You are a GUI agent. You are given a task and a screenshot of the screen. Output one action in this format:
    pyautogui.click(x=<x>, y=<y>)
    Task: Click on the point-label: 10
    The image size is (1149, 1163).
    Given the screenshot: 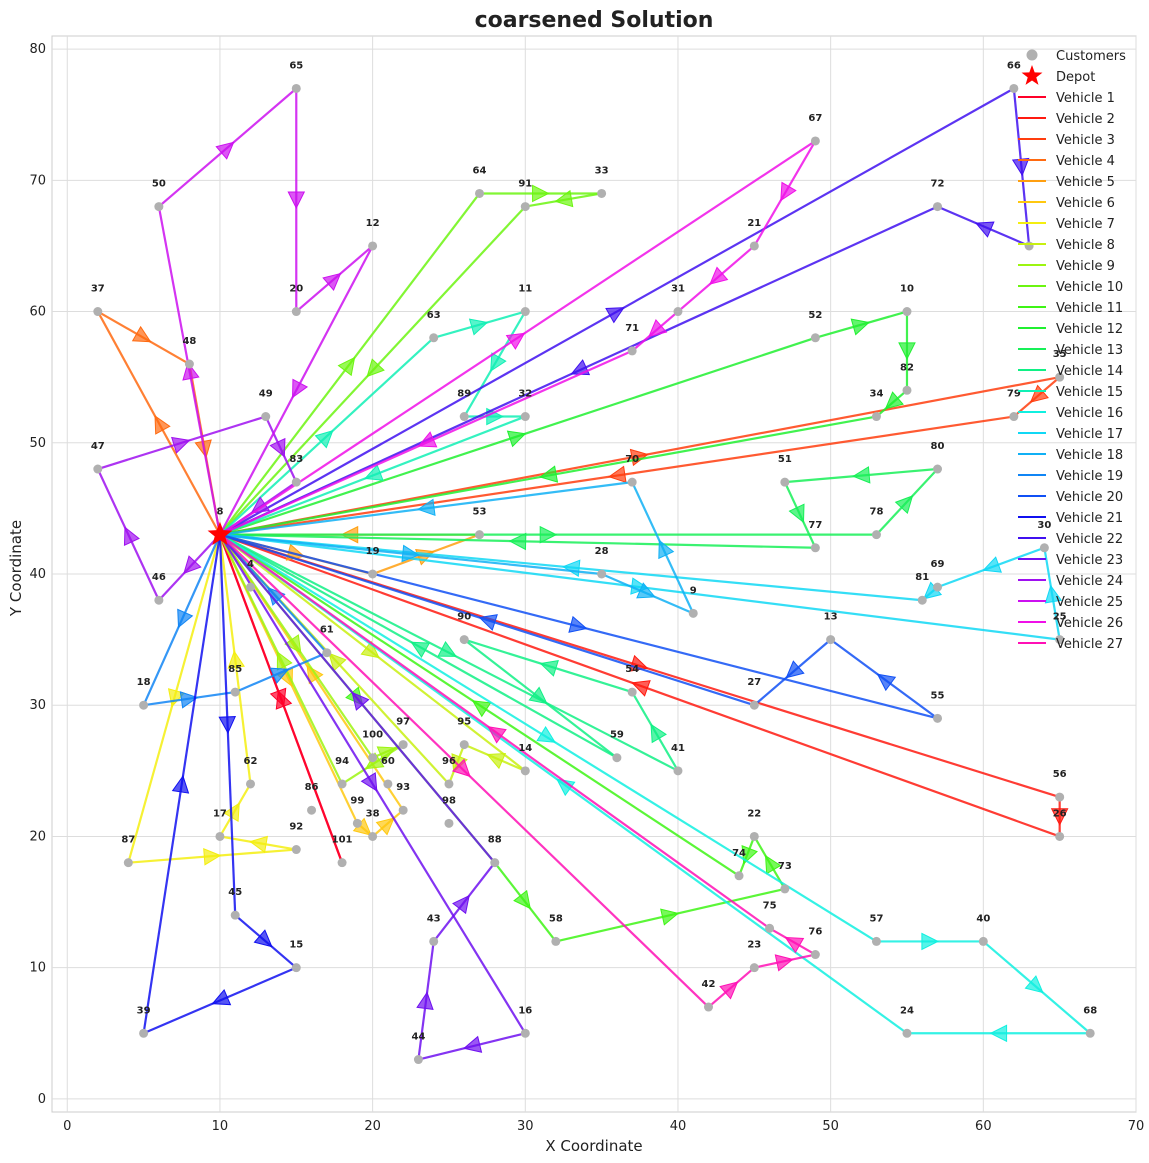 What is the action you would take?
    pyautogui.click(x=907, y=289)
    